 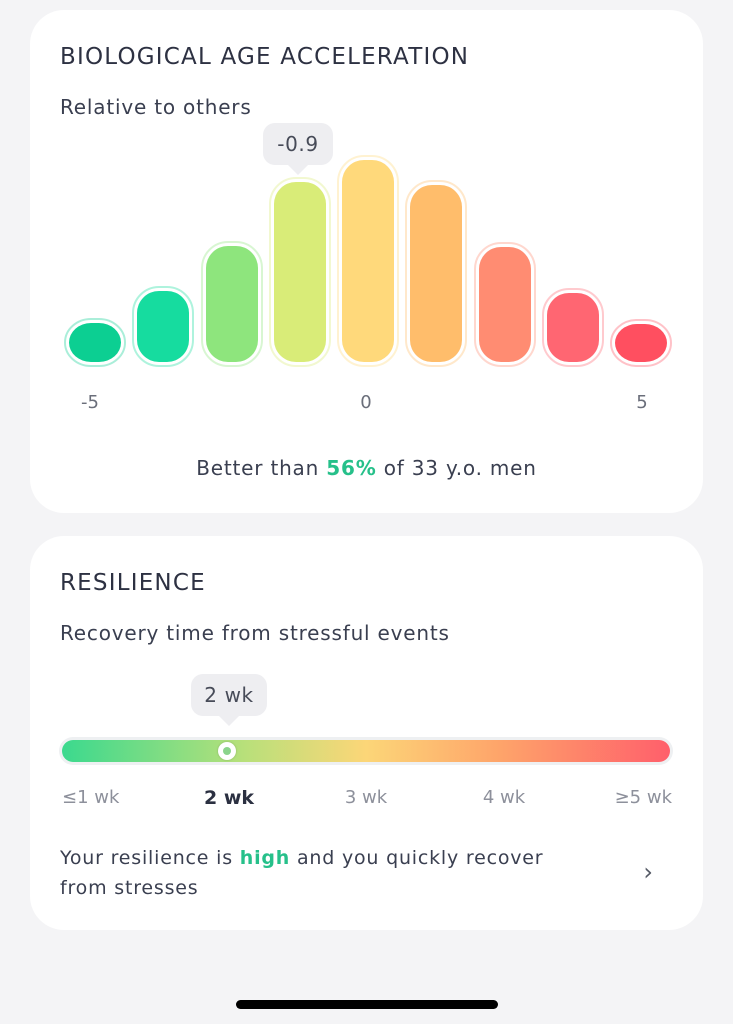 What do you see at coordinates (504, 797) in the screenshot?
I see `scale-label-4wk: 4 wk` at bounding box center [504, 797].